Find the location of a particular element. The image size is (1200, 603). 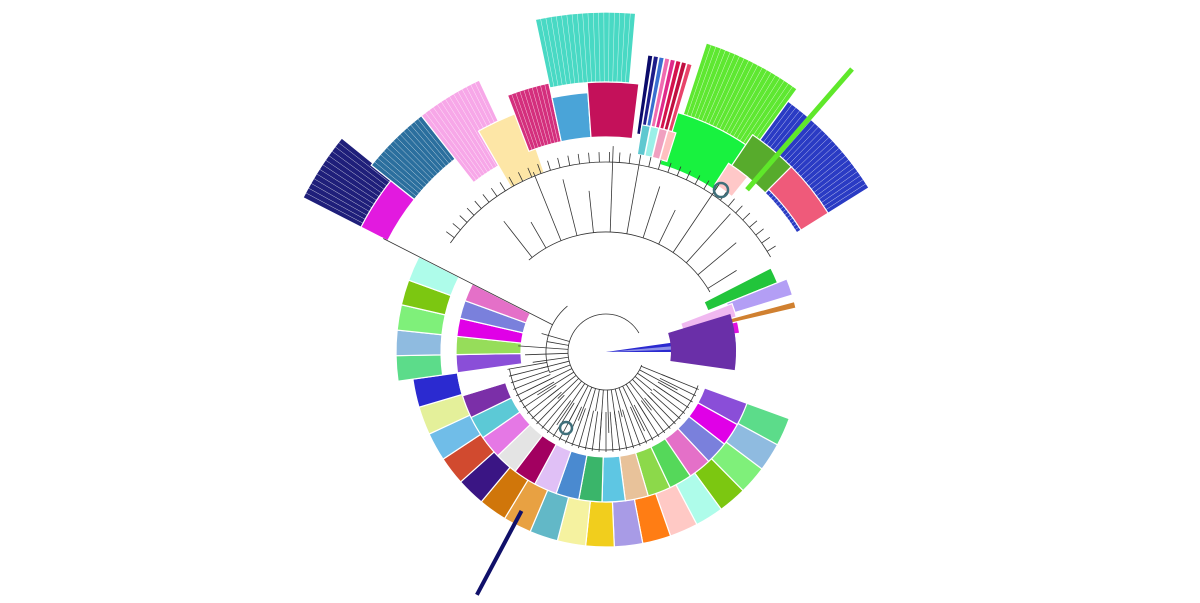

center-fan-band is located at coordinates (702, 342).